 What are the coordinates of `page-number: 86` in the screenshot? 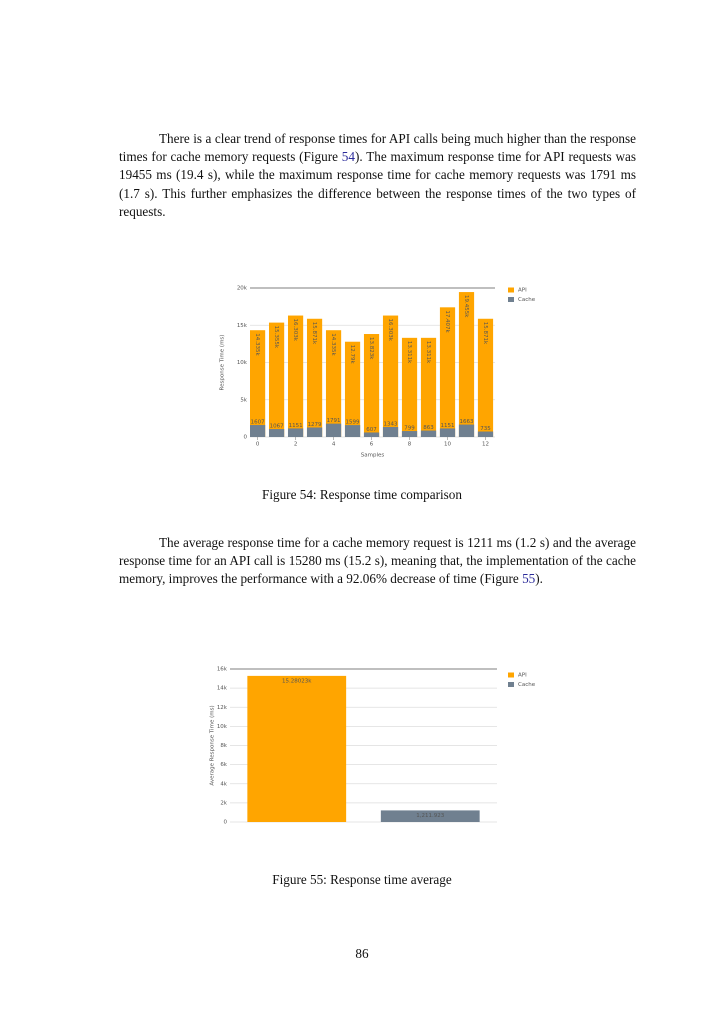 It's located at (362, 953).